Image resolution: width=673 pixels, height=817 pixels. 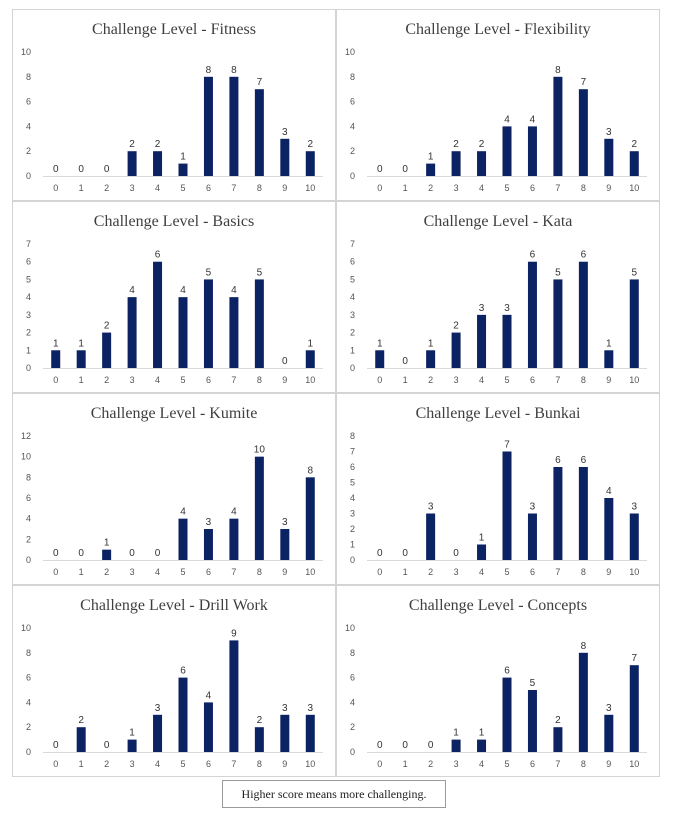 I want to click on data-label: 8, so click(x=209, y=70).